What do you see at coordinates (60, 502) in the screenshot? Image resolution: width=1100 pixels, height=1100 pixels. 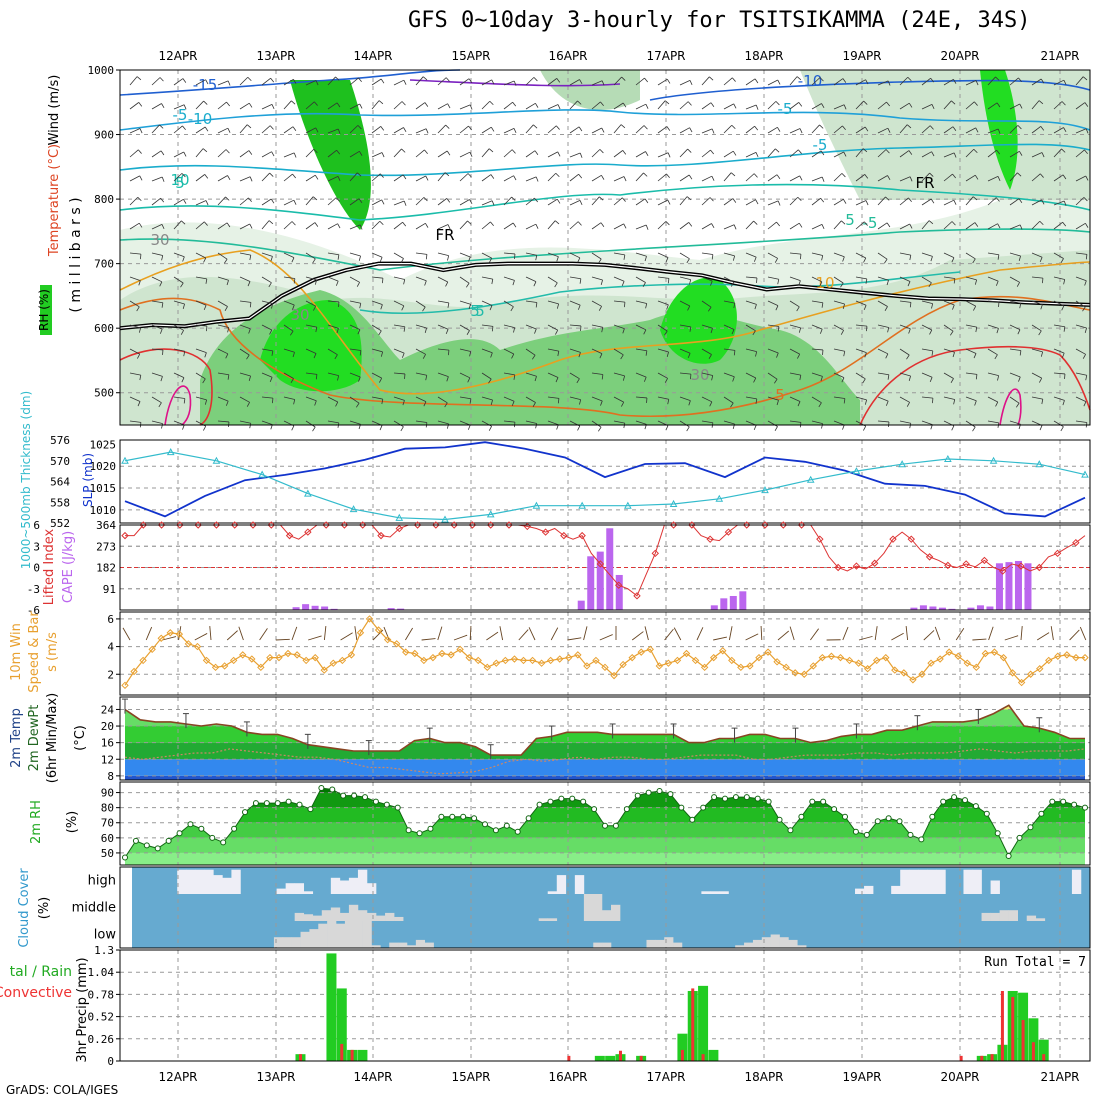 I see `thickness-tick-label: 558` at bounding box center [60, 502].